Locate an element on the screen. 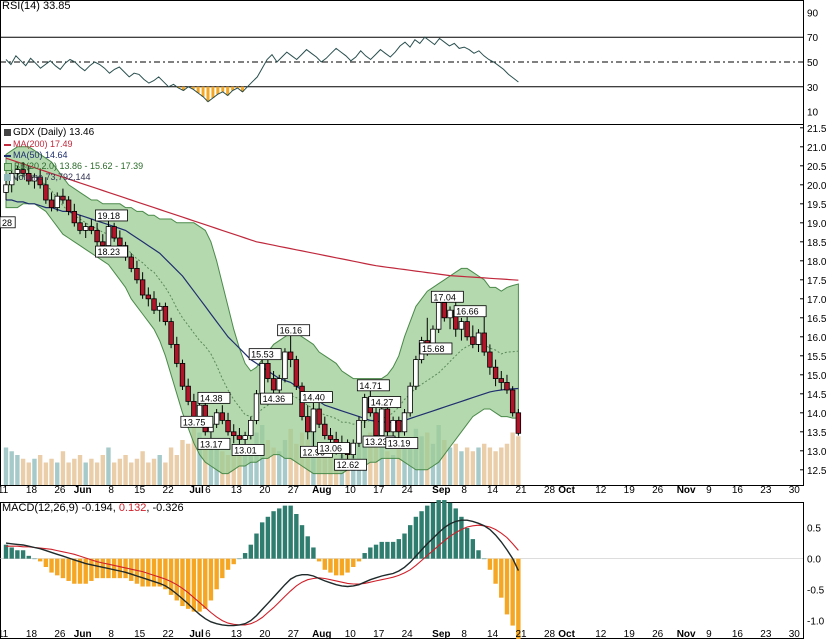 The width and height of the screenshot is (833, 639). macd-x-tick-label: Jun is located at coordinates (83, 634).